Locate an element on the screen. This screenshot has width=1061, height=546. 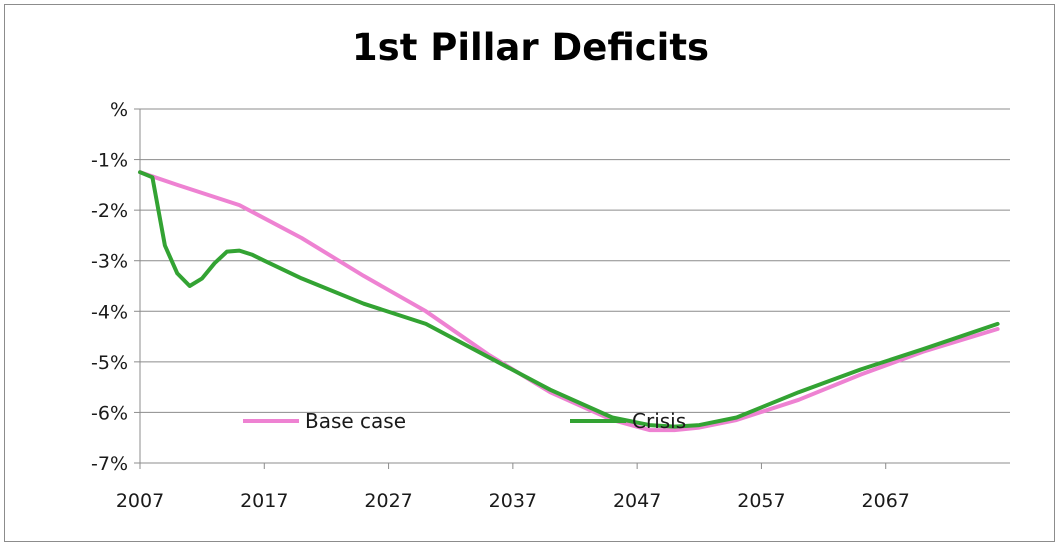
x-tick-label: 2017 is located at coordinates (264, 501).